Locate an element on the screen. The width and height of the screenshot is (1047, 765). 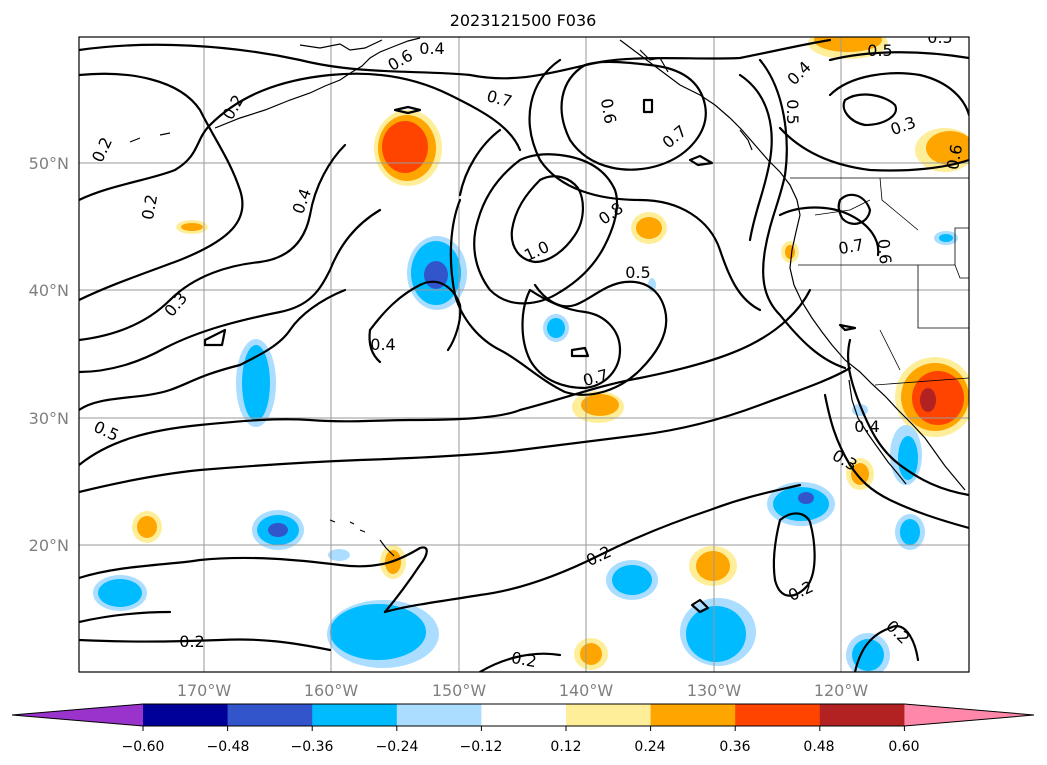
lon-label: 150°W is located at coordinates (459, 690).